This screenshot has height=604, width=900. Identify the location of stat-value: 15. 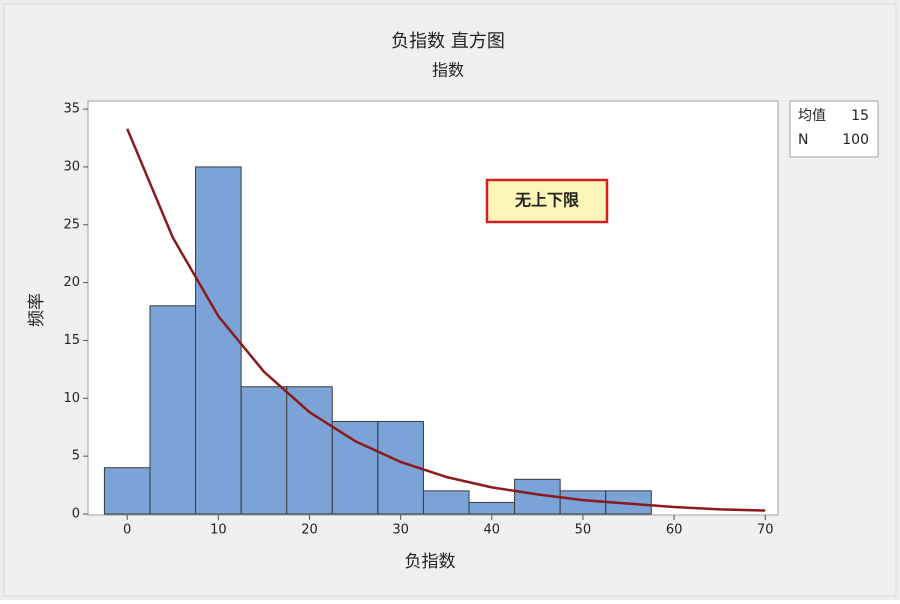
(860, 116).